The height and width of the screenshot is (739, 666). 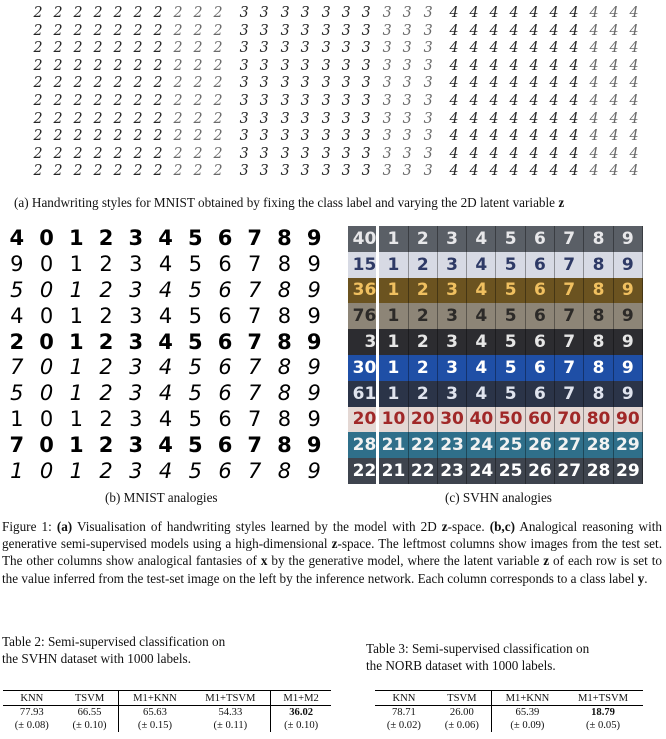 What do you see at coordinates (628, 471) in the screenshot?
I see `svhn-generated-image: 29` at bounding box center [628, 471].